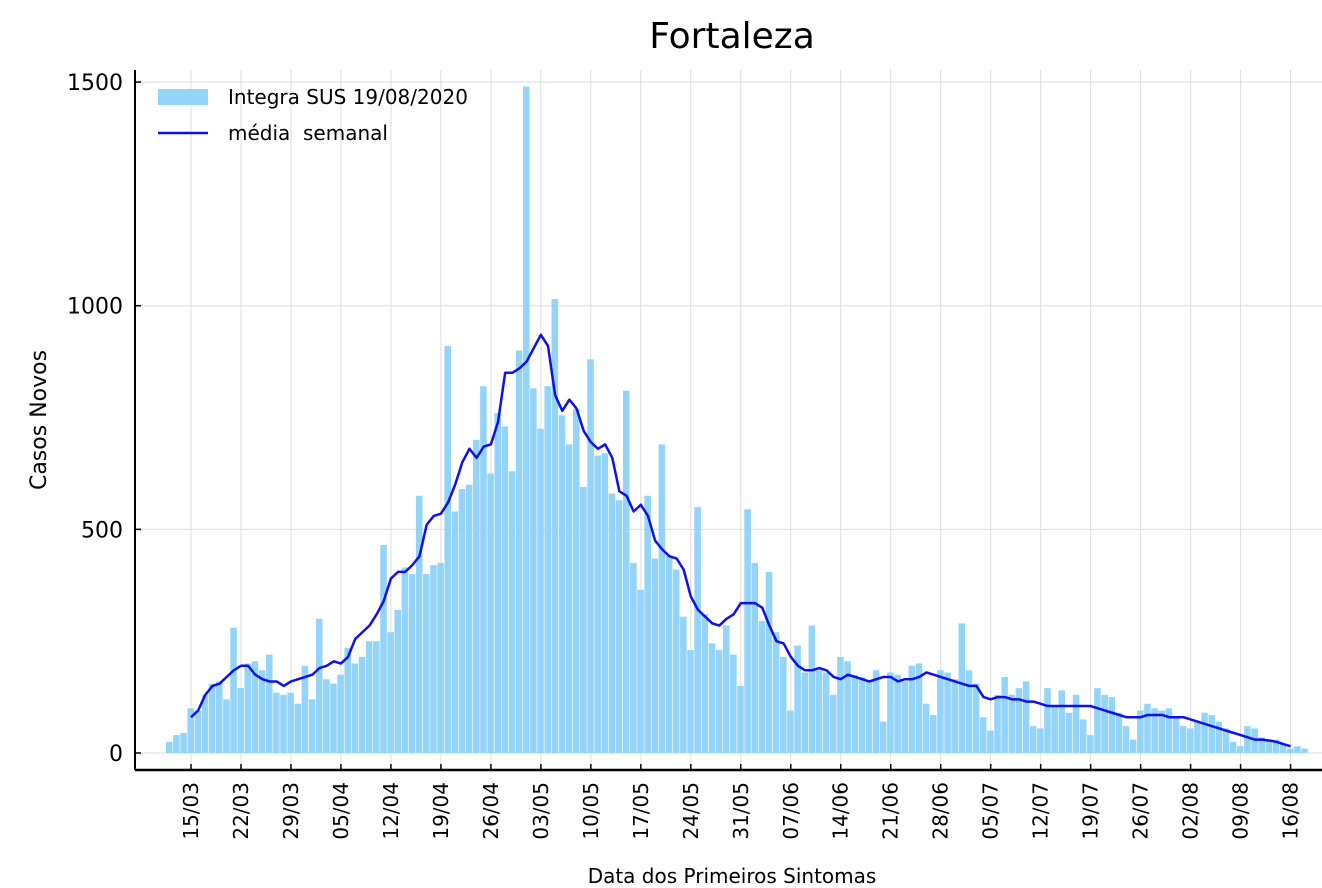 Image resolution: width=1322 pixels, height=888 pixels. I want to click on y-tick-label: 0, so click(116, 754).